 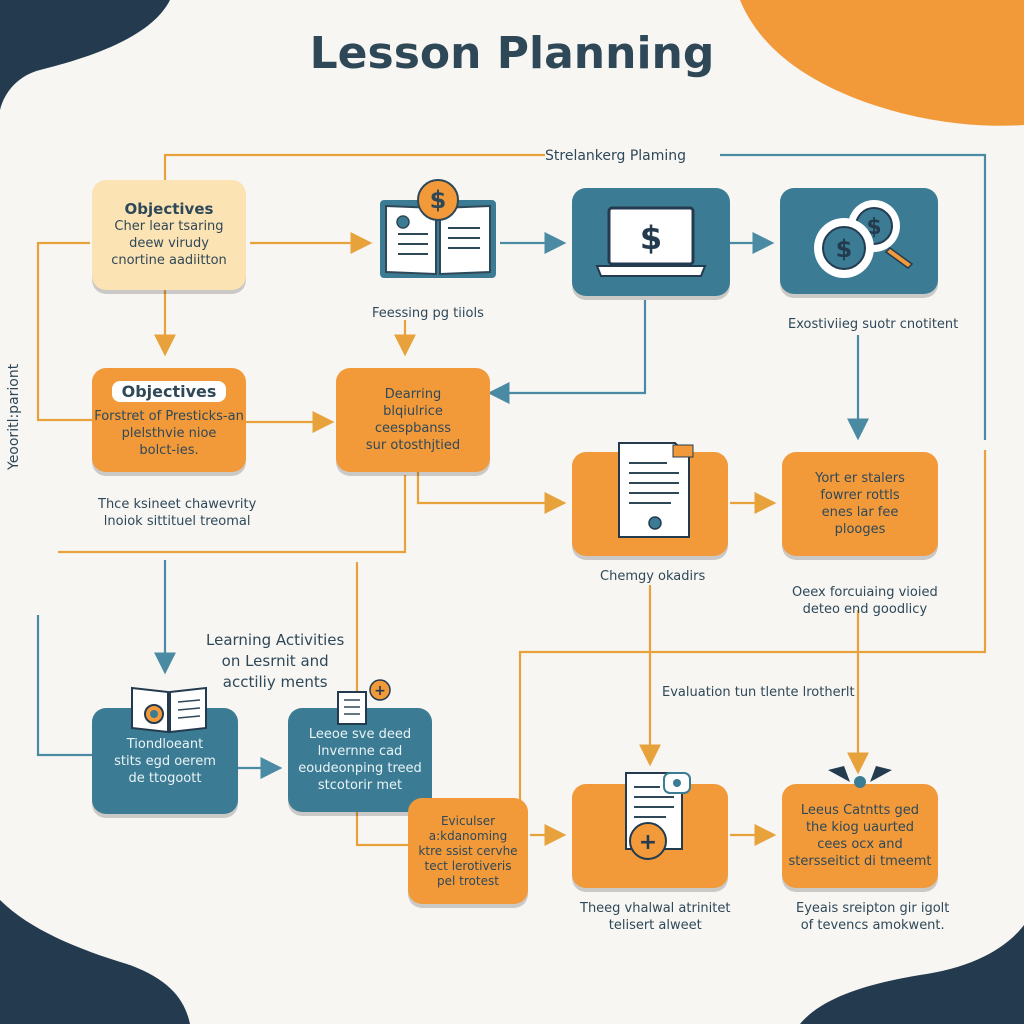 What do you see at coordinates (360, 785) in the screenshot?
I see `teal-mid-bottom-line-4: stcotorir met` at bounding box center [360, 785].